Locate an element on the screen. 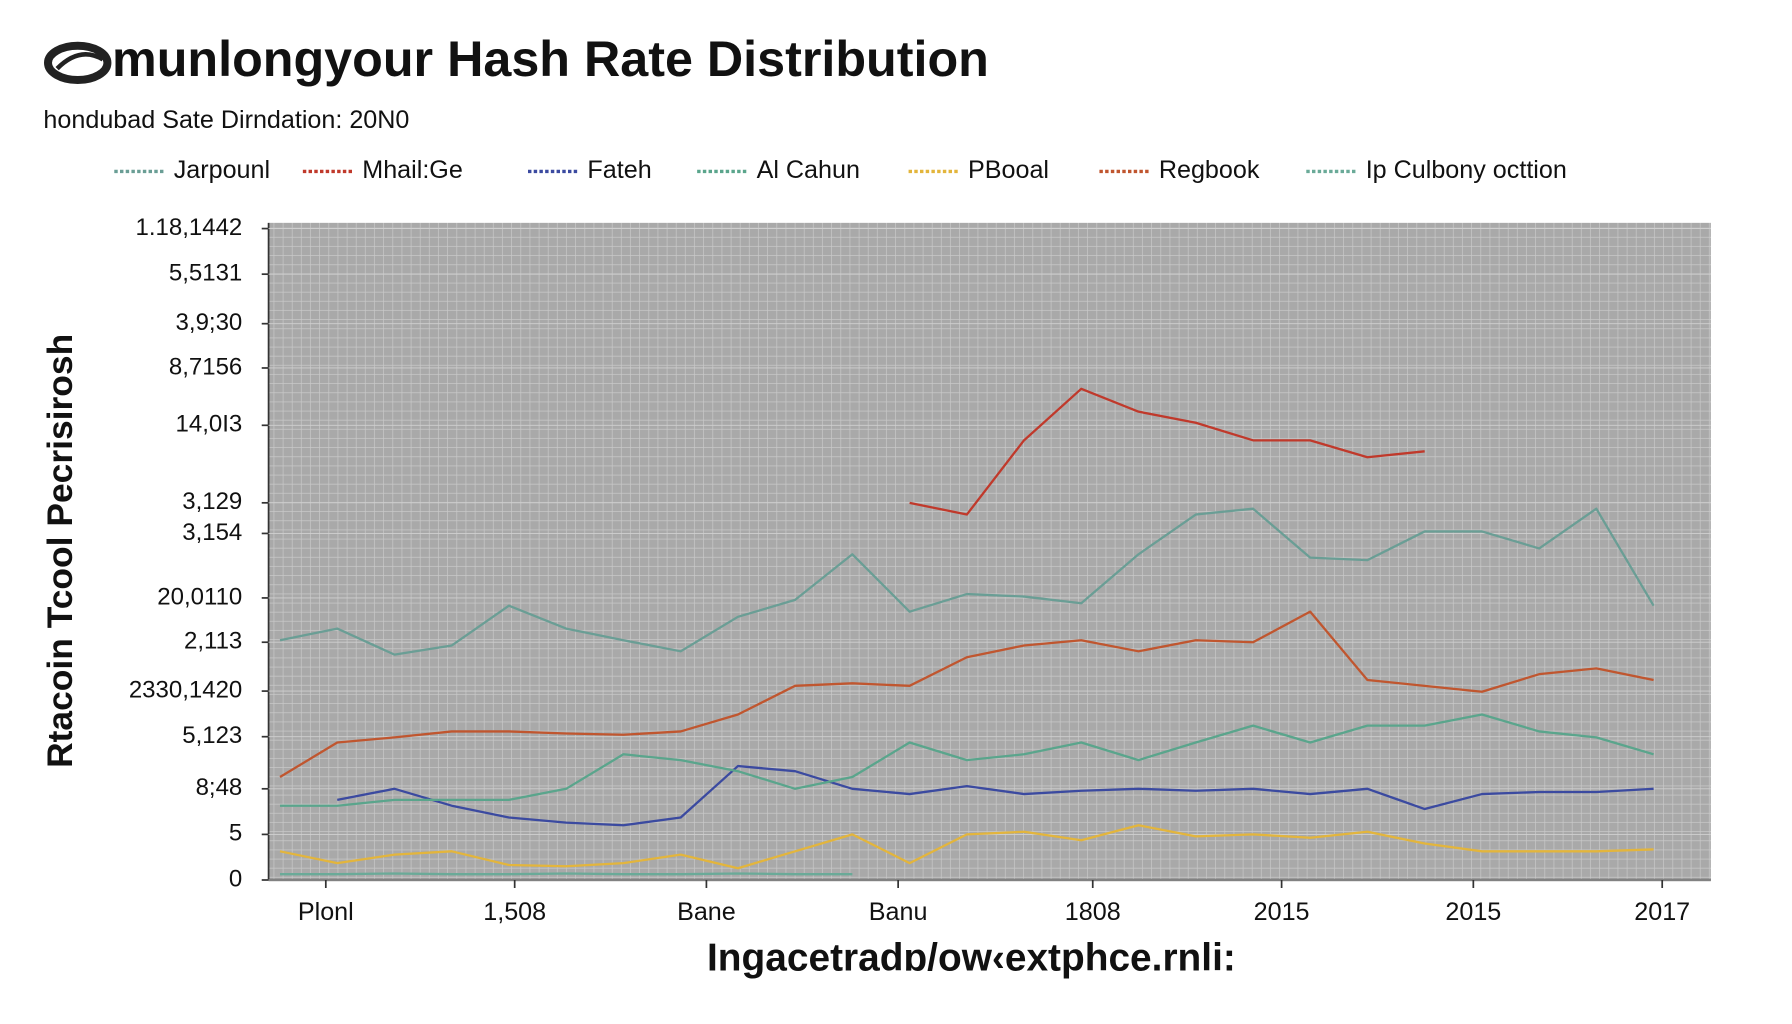 This screenshot has height=1024, width=1792. y-tick-label: 3,129 is located at coordinates (212, 501).